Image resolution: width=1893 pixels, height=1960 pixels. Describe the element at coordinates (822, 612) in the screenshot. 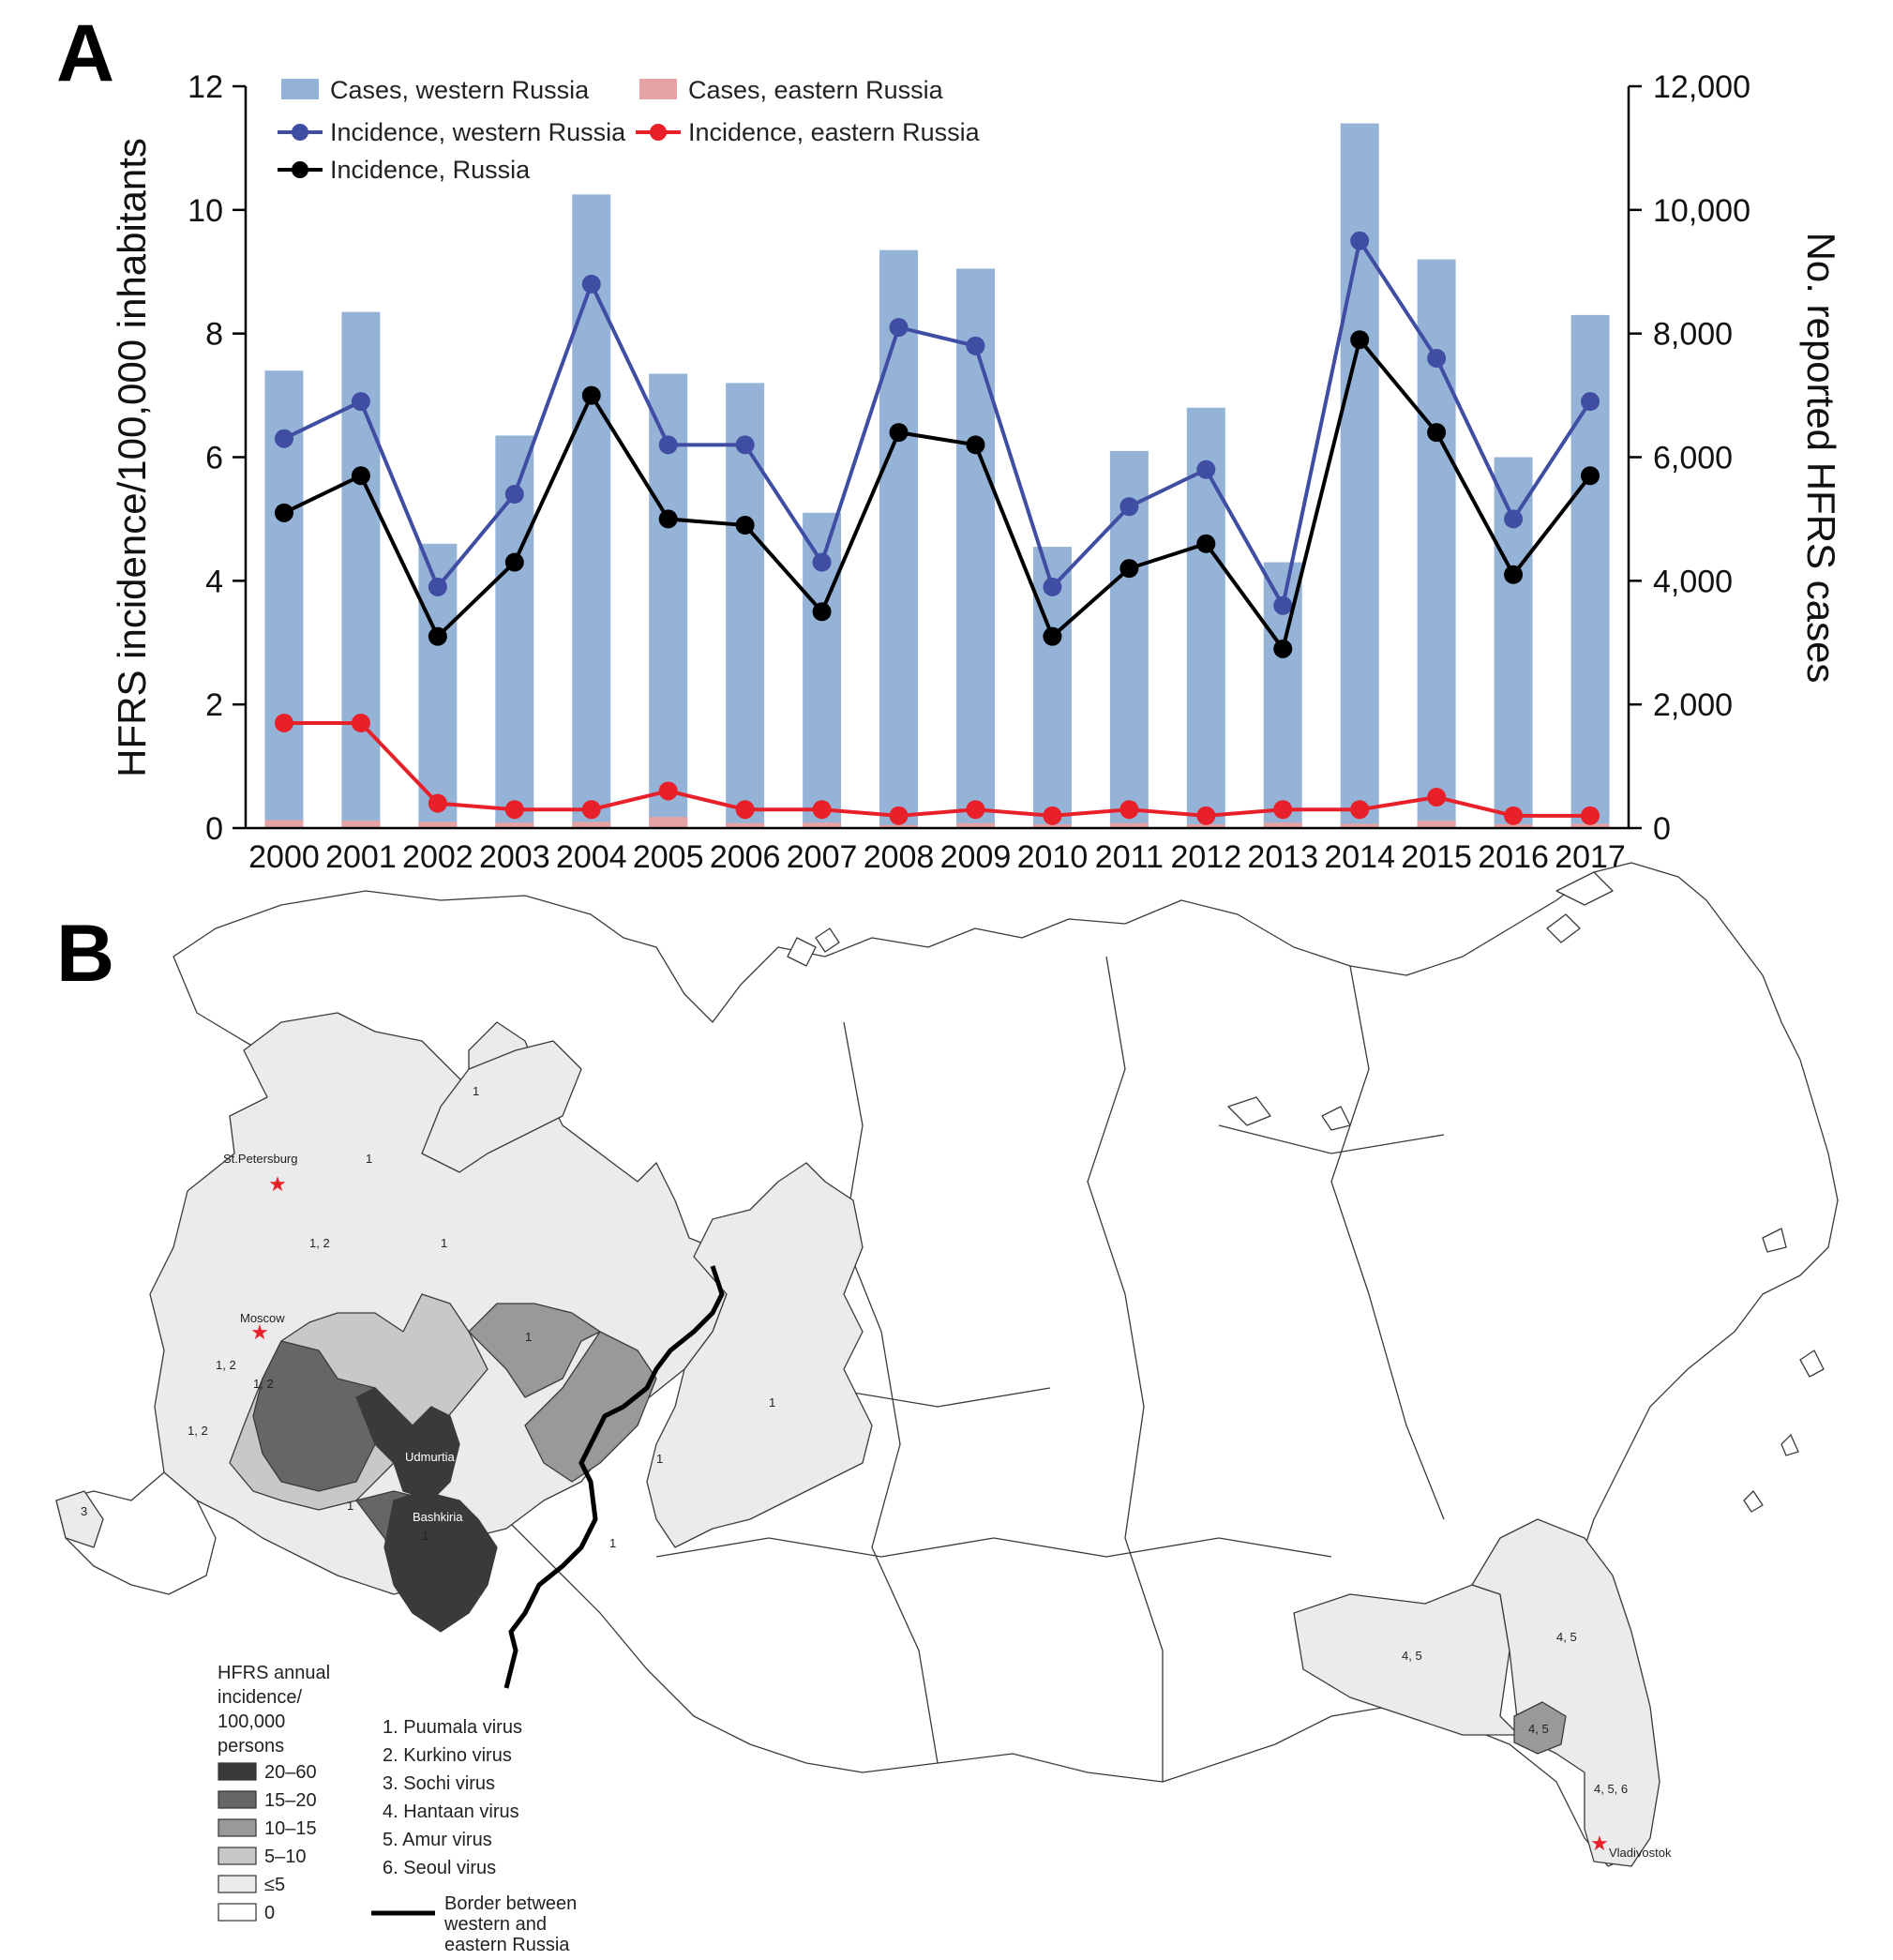

I see `point-2007` at that location.